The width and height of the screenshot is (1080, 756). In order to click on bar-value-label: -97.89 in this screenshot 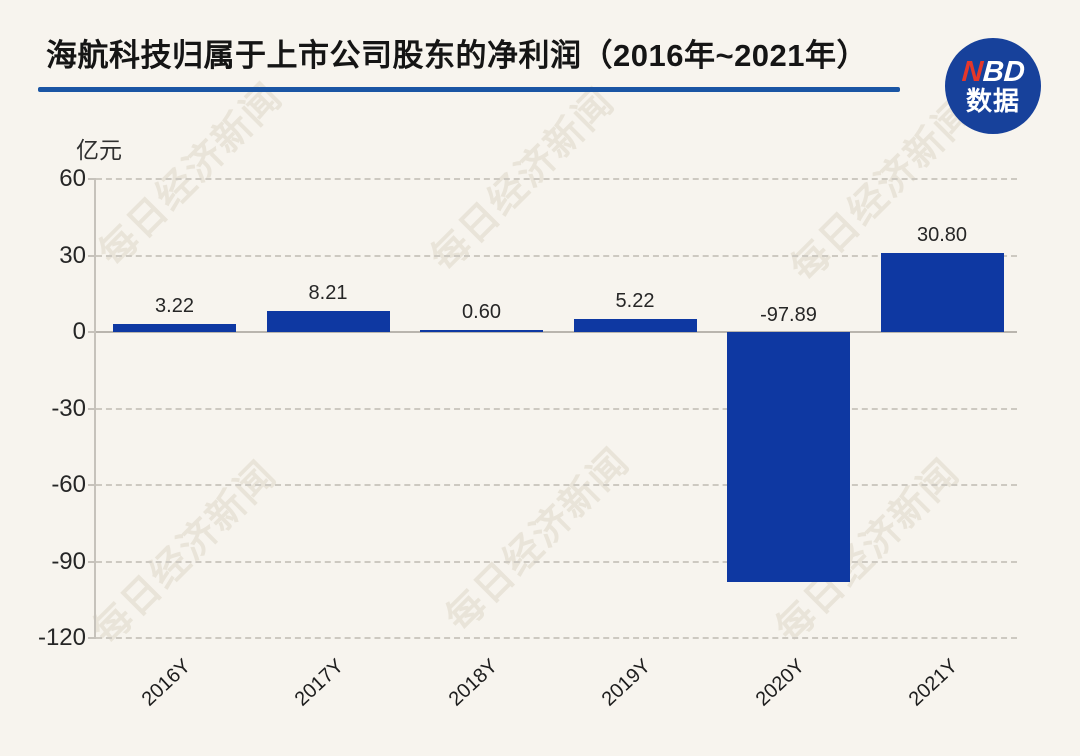, I will do `click(788, 315)`.